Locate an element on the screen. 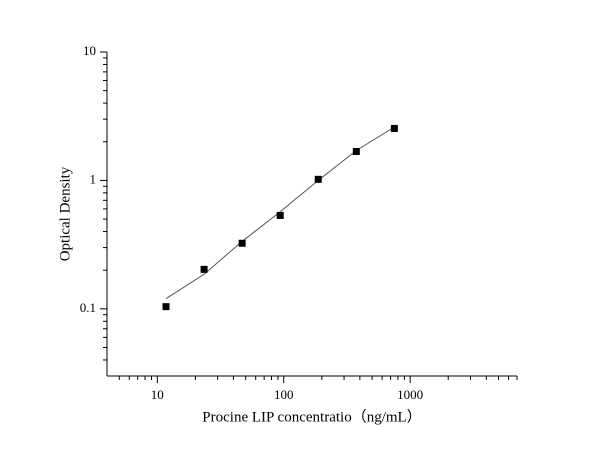  x-tick-label: 100 is located at coordinates (284, 394).